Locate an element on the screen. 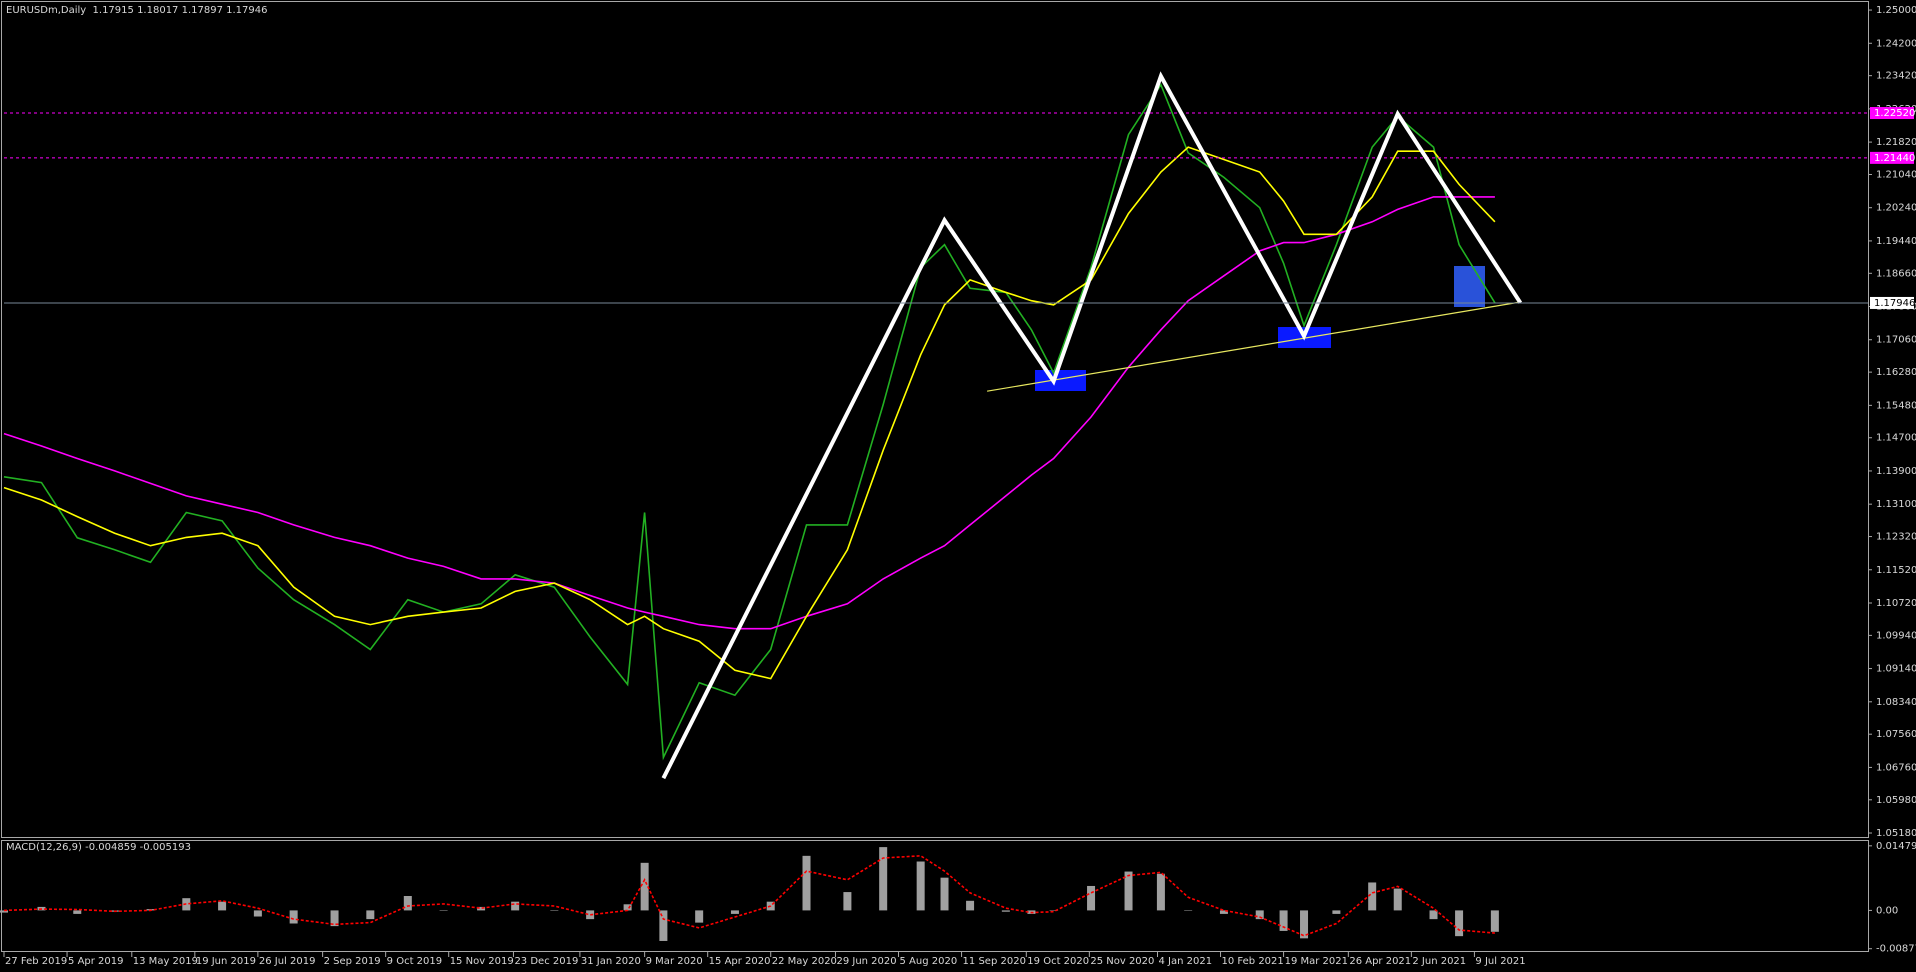  x-tick-label: 23 Dec 2019 is located at coordinates (546, 961).